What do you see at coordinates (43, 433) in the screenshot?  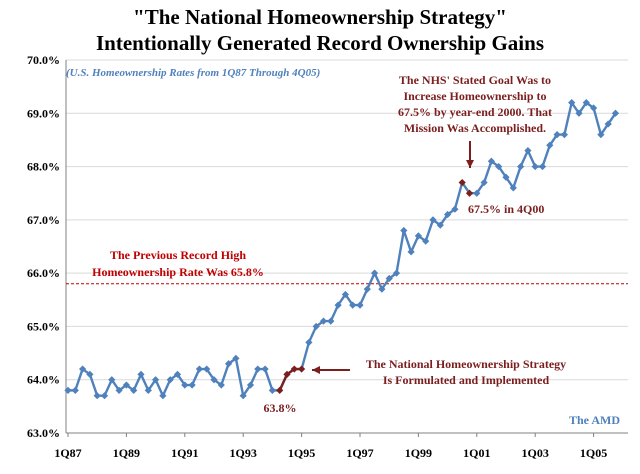 I see `y-tick-label: 63.0%` at bounding box center [43, 433].